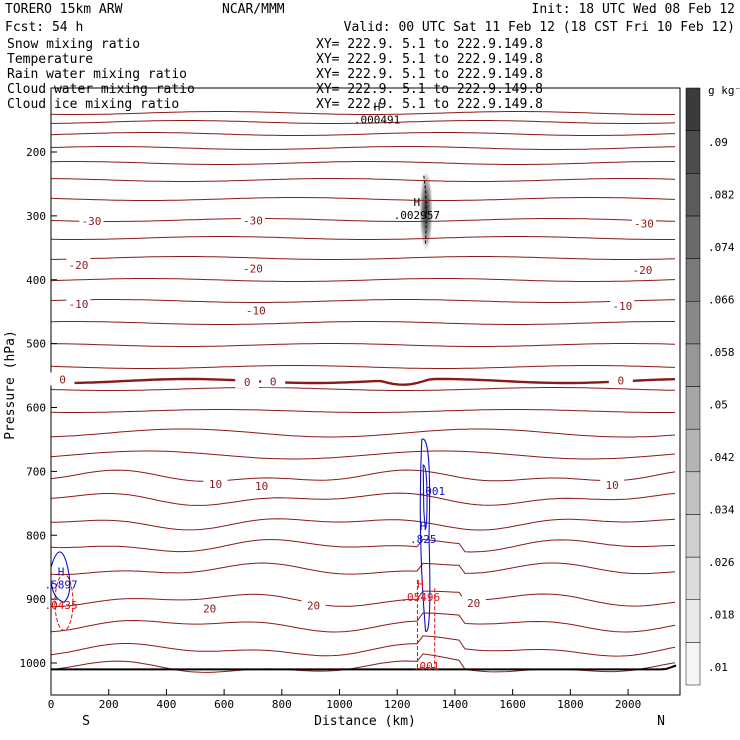 The width and height of the screenshot is (740, 740). I want to click on colorbar-label: .034, so click(721, 510).